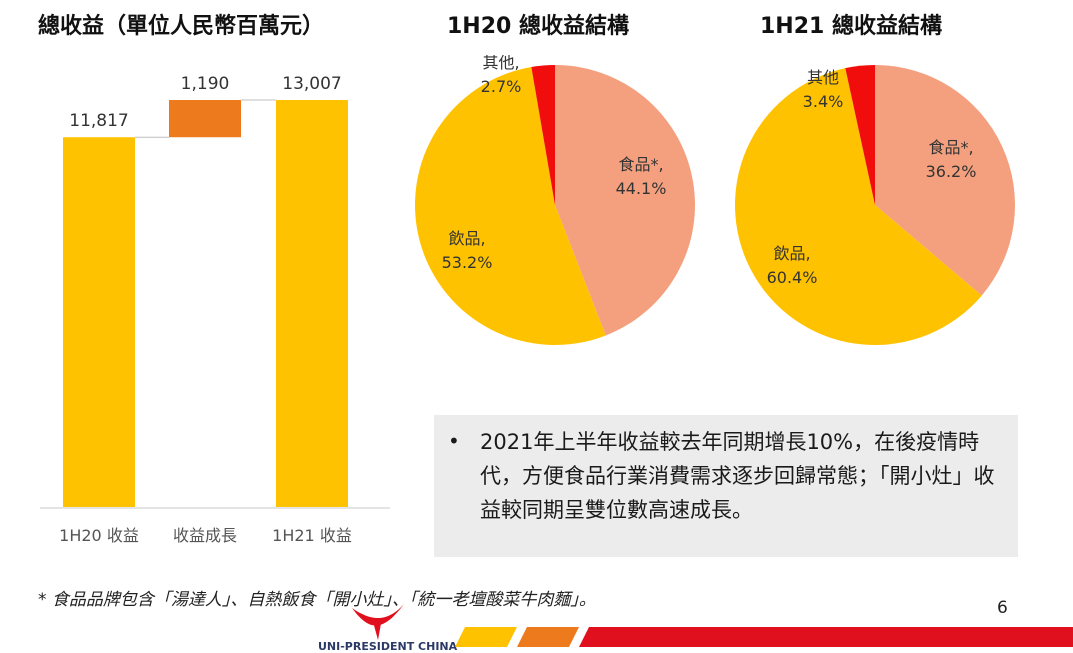 The height and width of the screenshot is (653, 1073). Describe the element at coordinates (311, 84) in the screenshot. I see `bar-value-label: 13,007` at that location.